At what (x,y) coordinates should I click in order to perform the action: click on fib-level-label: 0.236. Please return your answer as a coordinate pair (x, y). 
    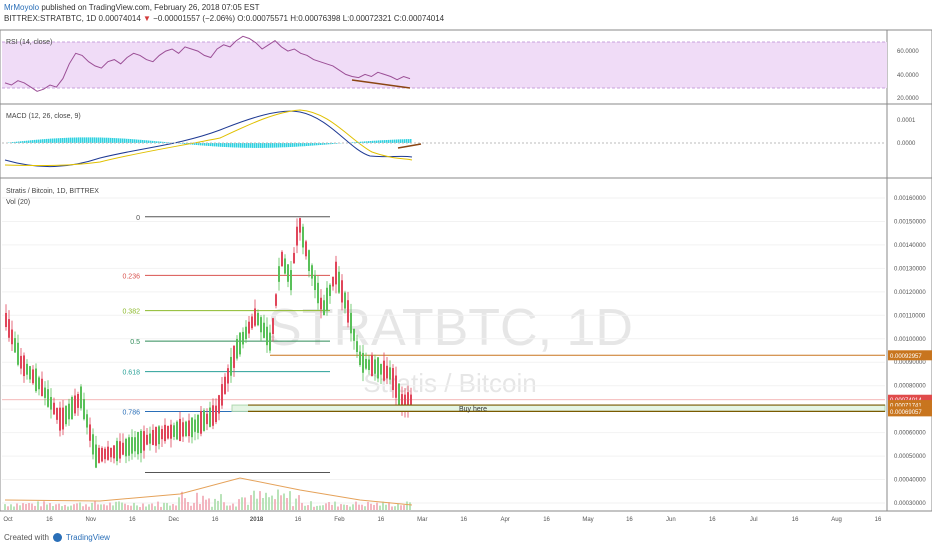
    Looking at the image, I should click on (131, 276).